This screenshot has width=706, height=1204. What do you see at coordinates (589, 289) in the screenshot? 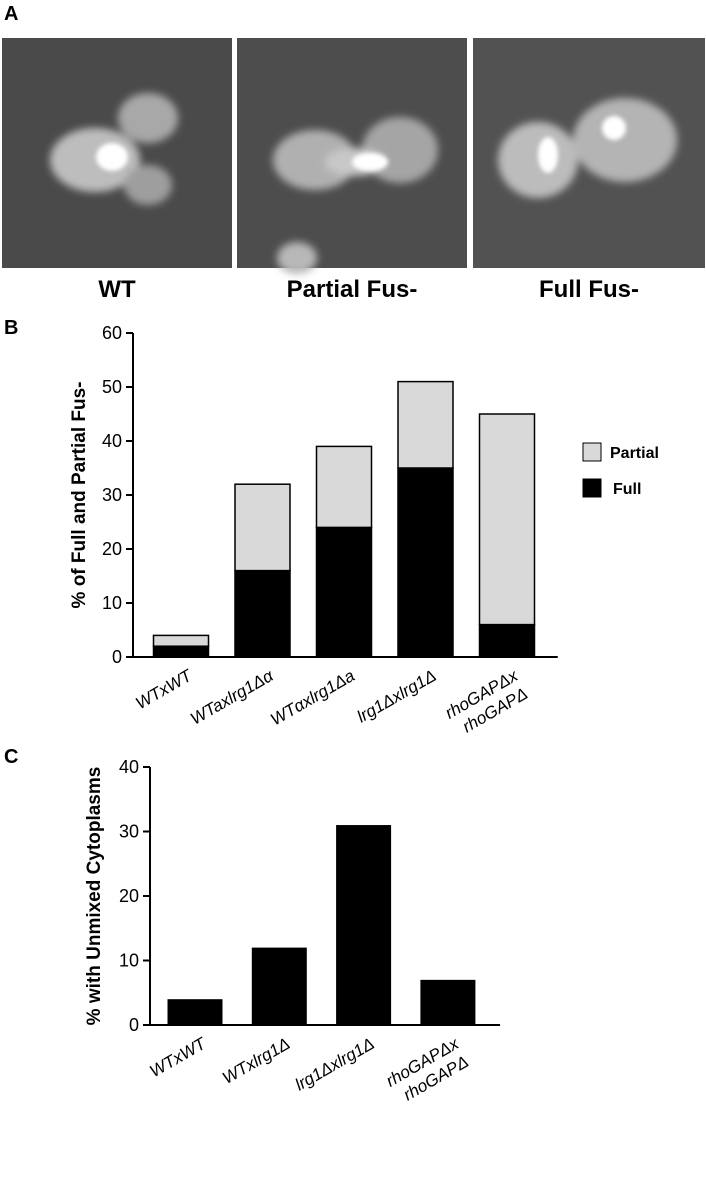
I see `image-caption: Full Fus-` at bounding box center [589, 289].